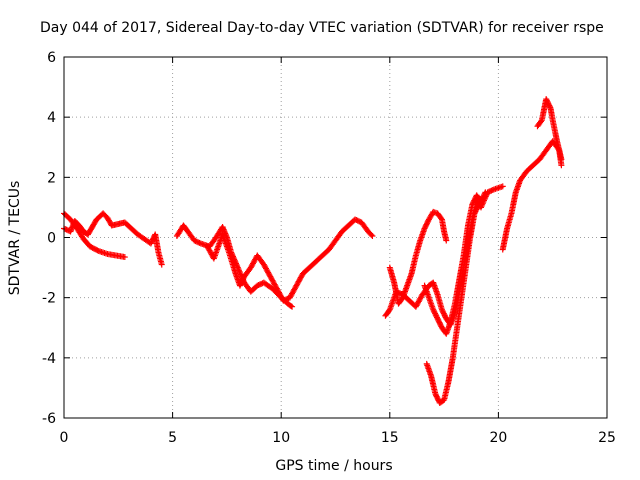  I want to click on y-axis-label: SDTVAR / TECUs, so click(15, 238).